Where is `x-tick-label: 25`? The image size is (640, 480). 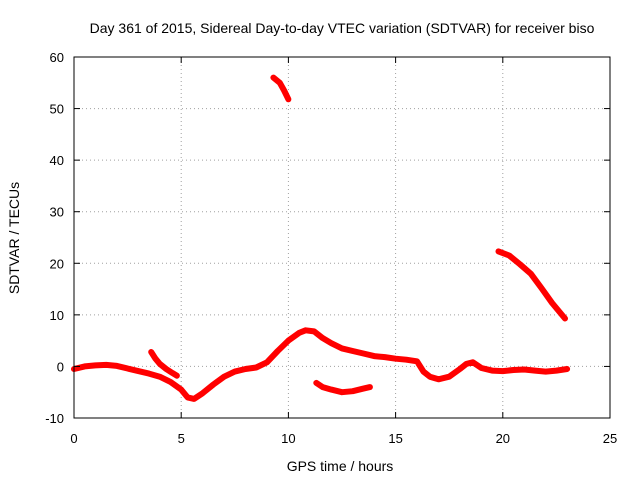
x-tick-label: 25 is located at coordinates (610, 438).